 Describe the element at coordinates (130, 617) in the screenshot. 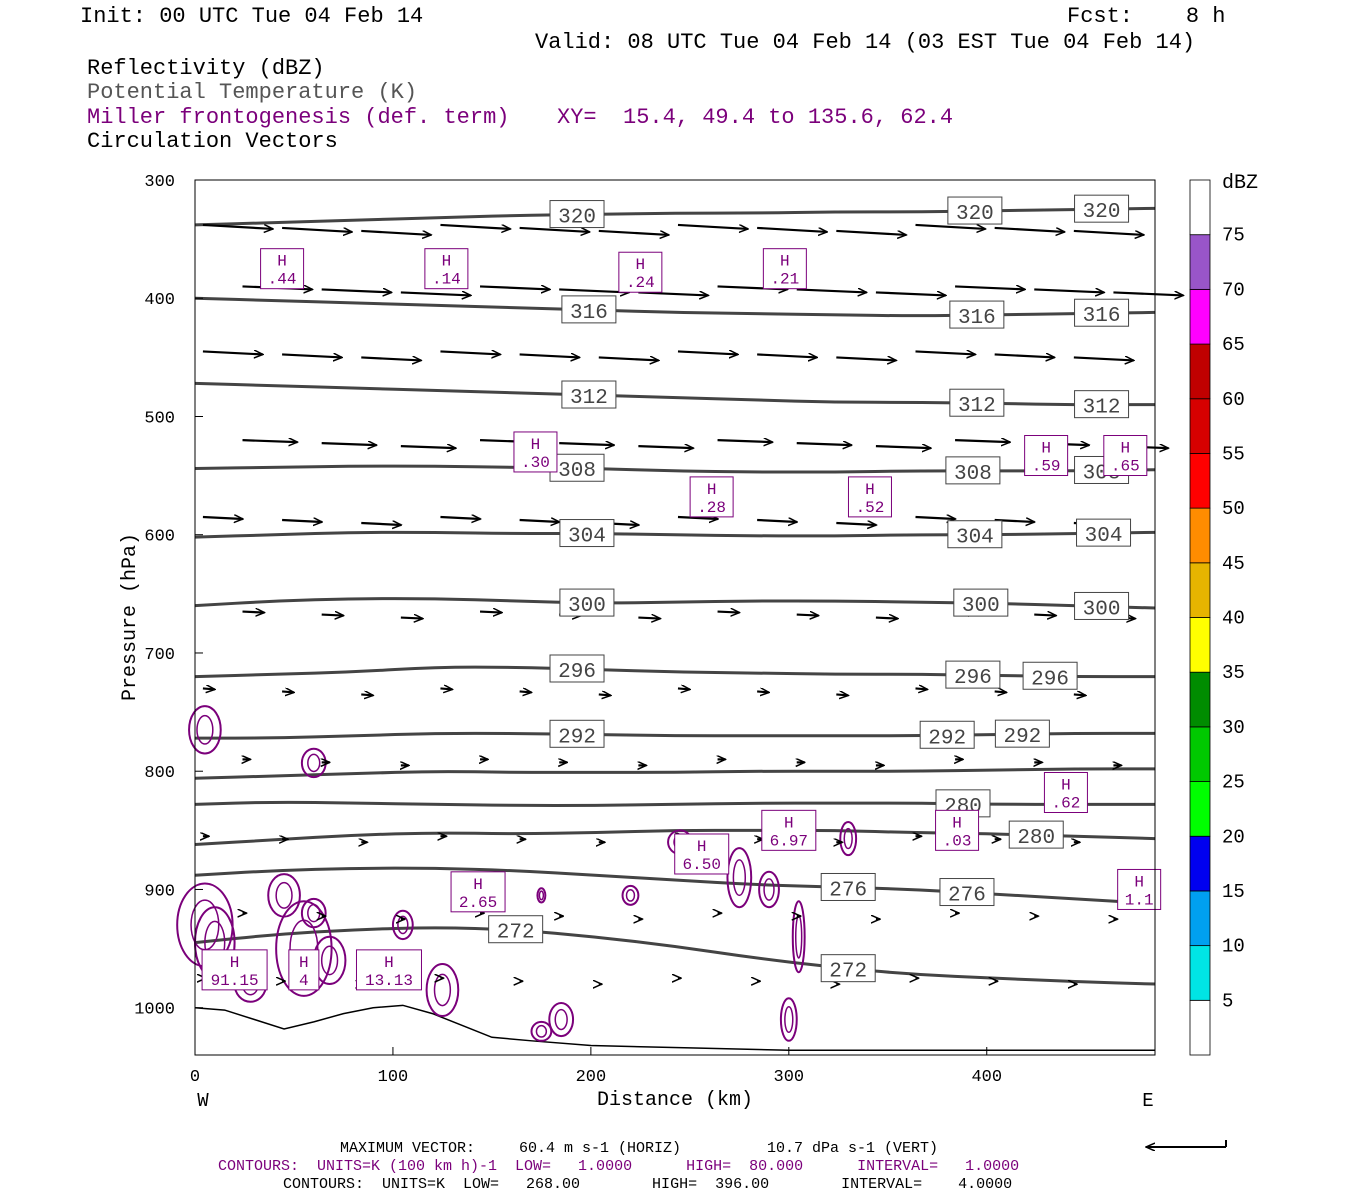

I see `y-axis-label: Pressure (hPa)` at that location.